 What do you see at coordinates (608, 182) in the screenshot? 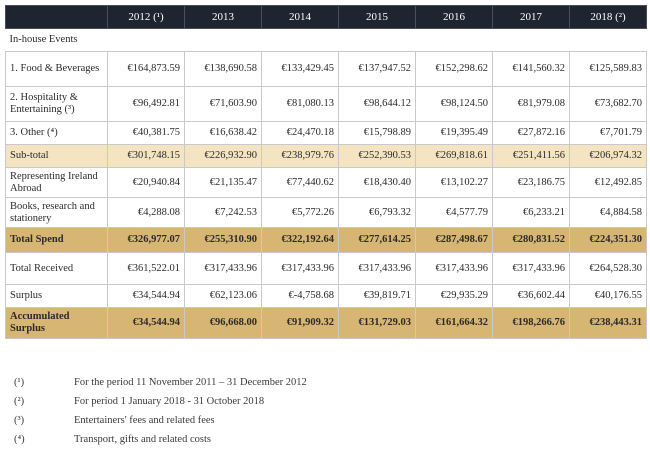
I see `cell-value: €12,492.85` at bounding box center [608, 182].